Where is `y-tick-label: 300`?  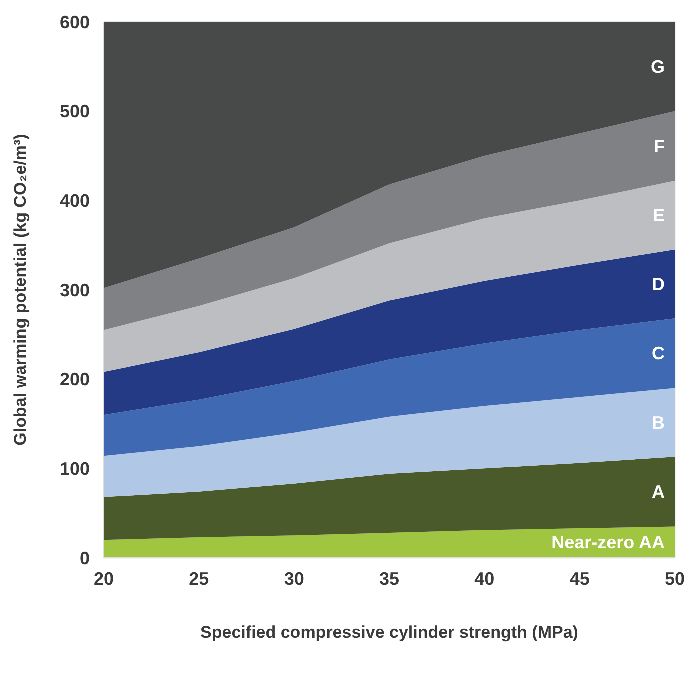 y-tick-label: 300 is located at coordinates (75, 290).